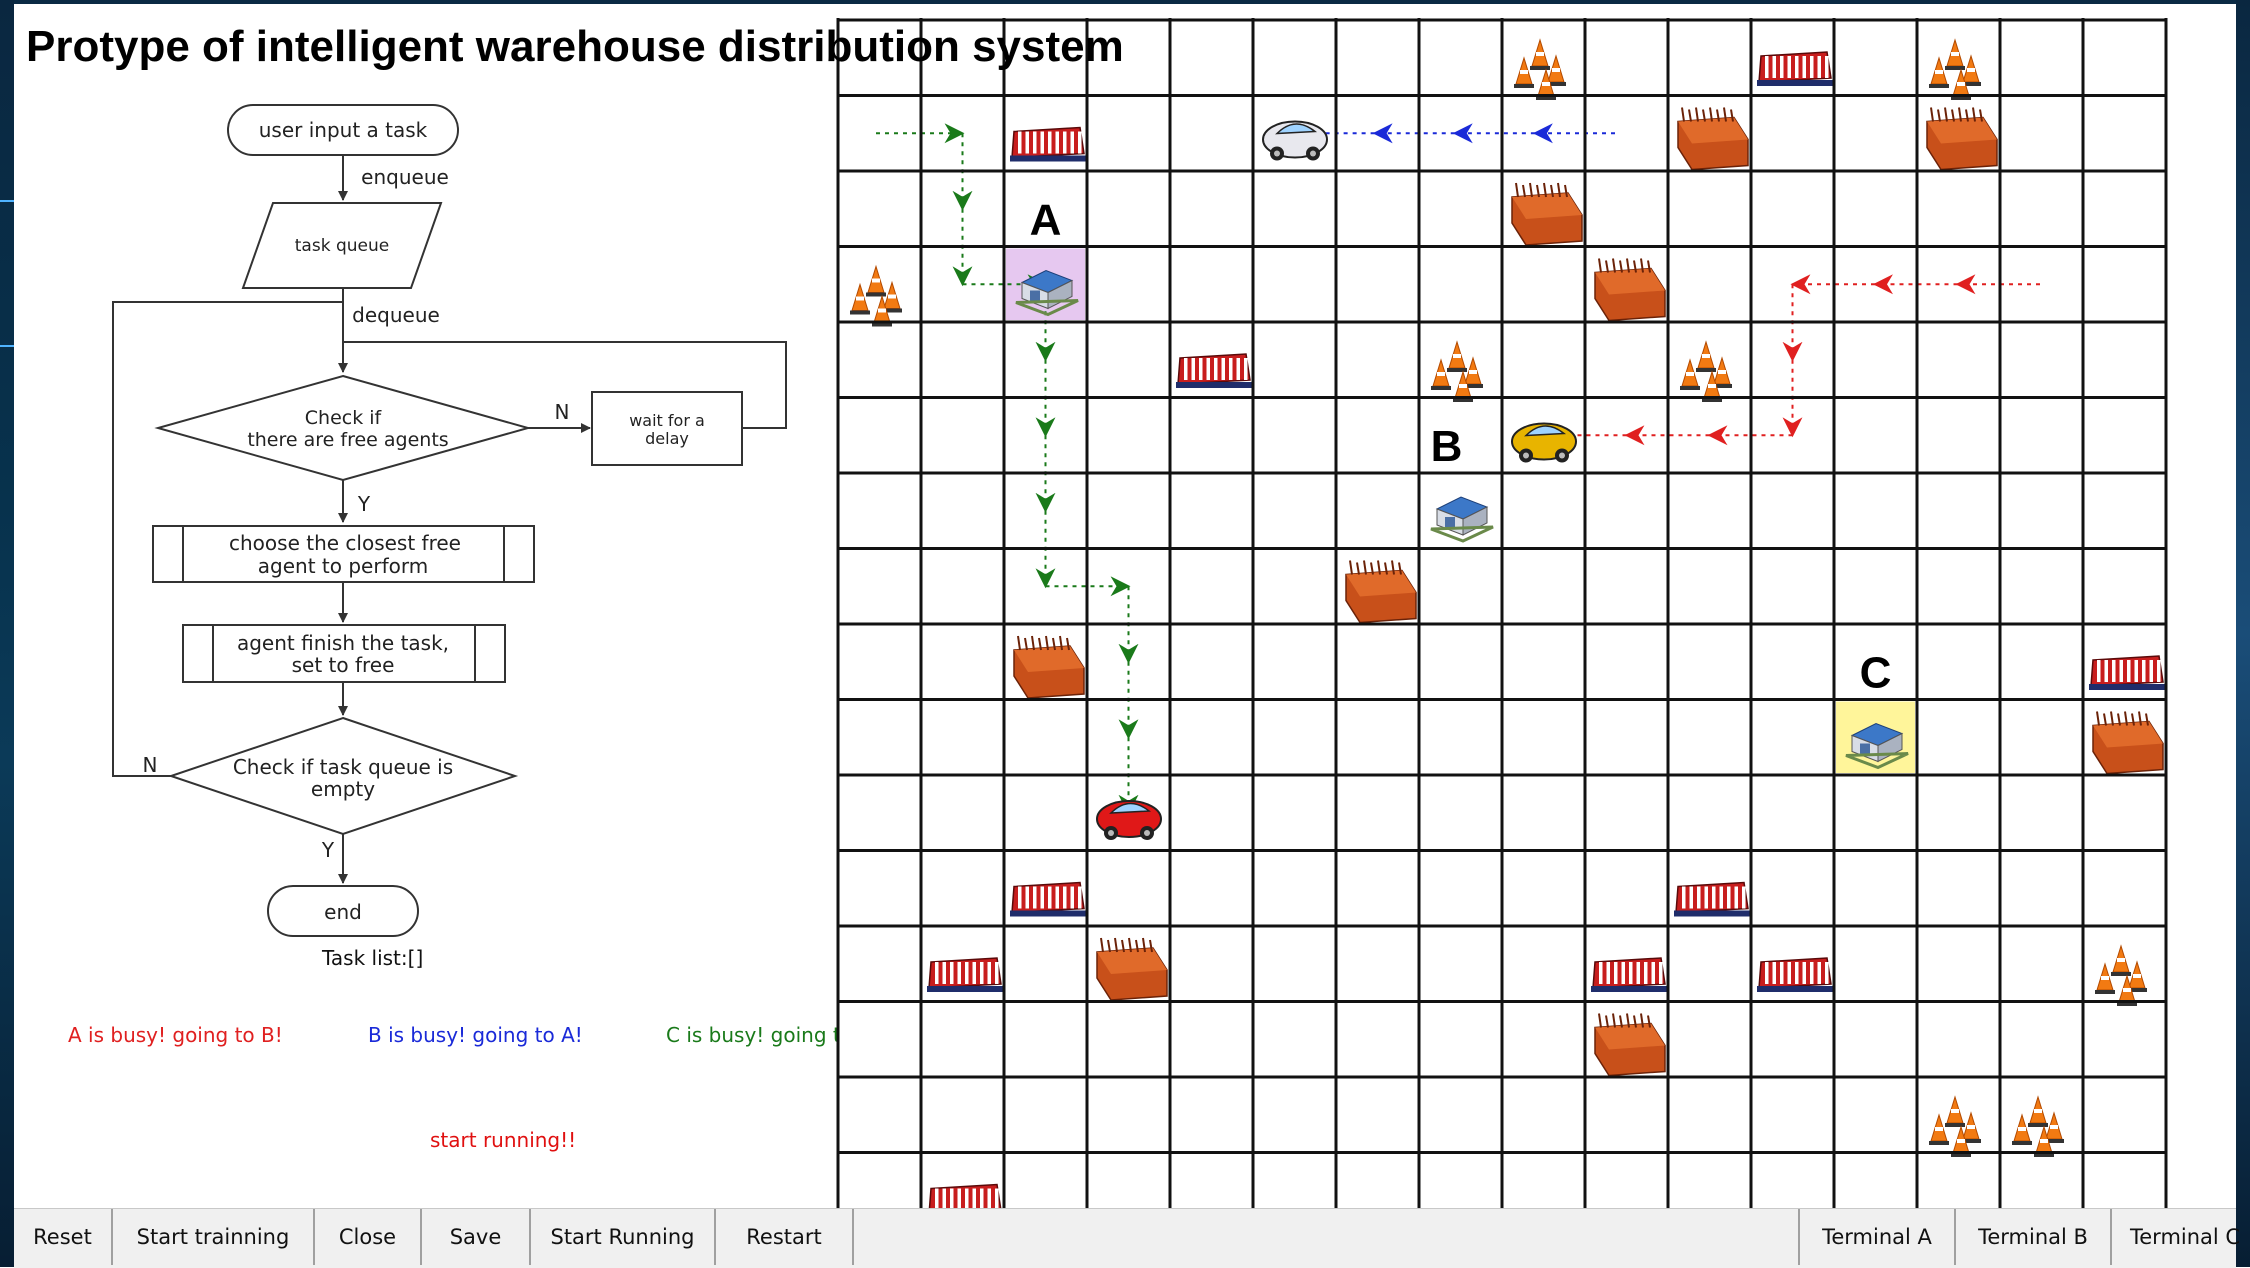 The width and height of the screenshot is (2250, 1268). I want to click on flow-enqueue-label: enqueue, so click(405, 177).